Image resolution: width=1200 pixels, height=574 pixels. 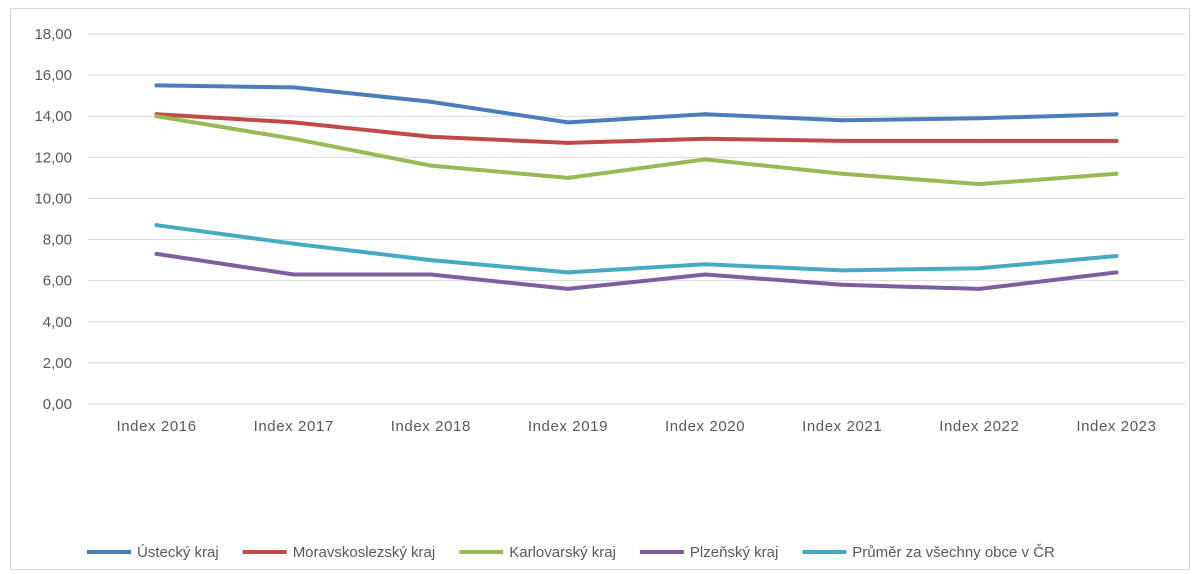 What do you see at coordinates (1116, 426) in the screenshot?
I see `x-tick-label: Index 2023` at bounding box center [1116, 426].